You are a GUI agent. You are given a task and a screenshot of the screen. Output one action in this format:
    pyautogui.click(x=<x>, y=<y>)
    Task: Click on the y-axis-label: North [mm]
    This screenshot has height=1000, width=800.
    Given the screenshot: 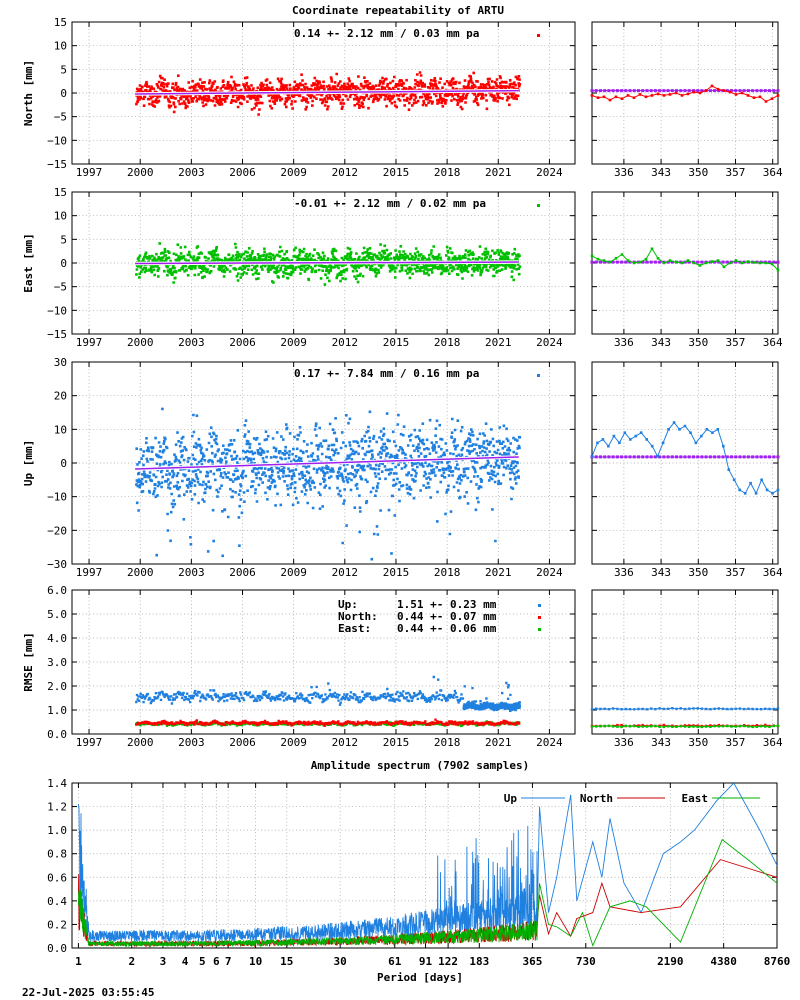 What is the action you would take?
    pyautogui.click(x=28, y=93)
    